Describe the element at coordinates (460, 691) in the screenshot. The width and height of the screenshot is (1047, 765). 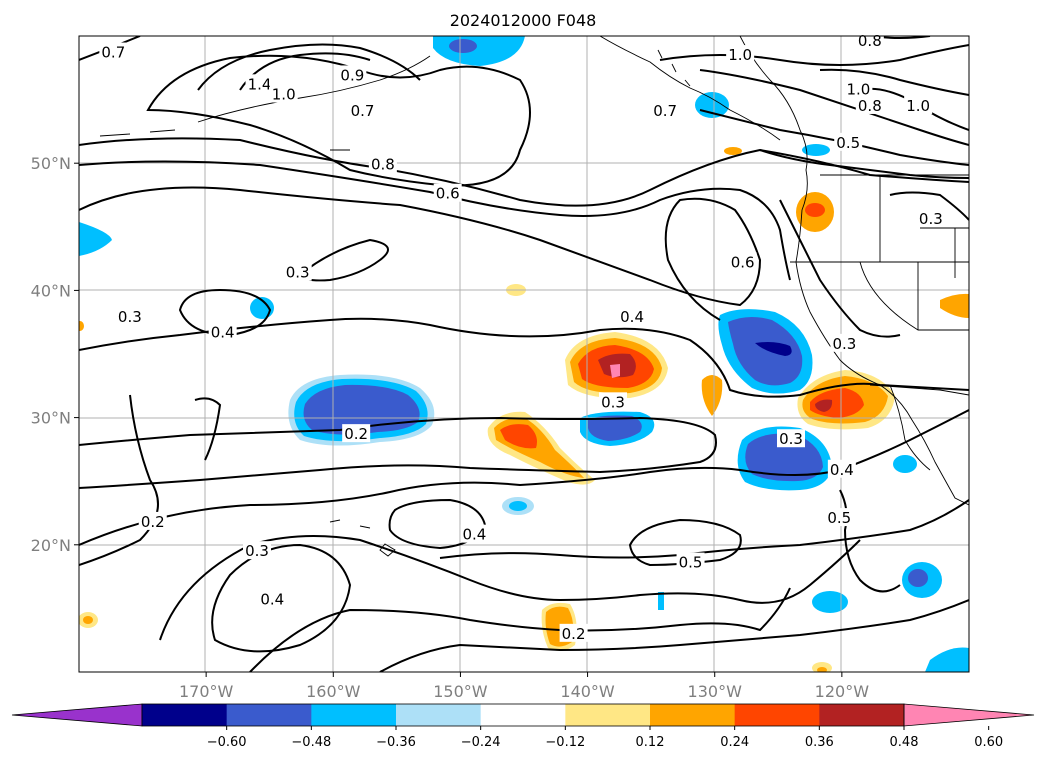
I see `lon-tick-label: 150°W` at that location.